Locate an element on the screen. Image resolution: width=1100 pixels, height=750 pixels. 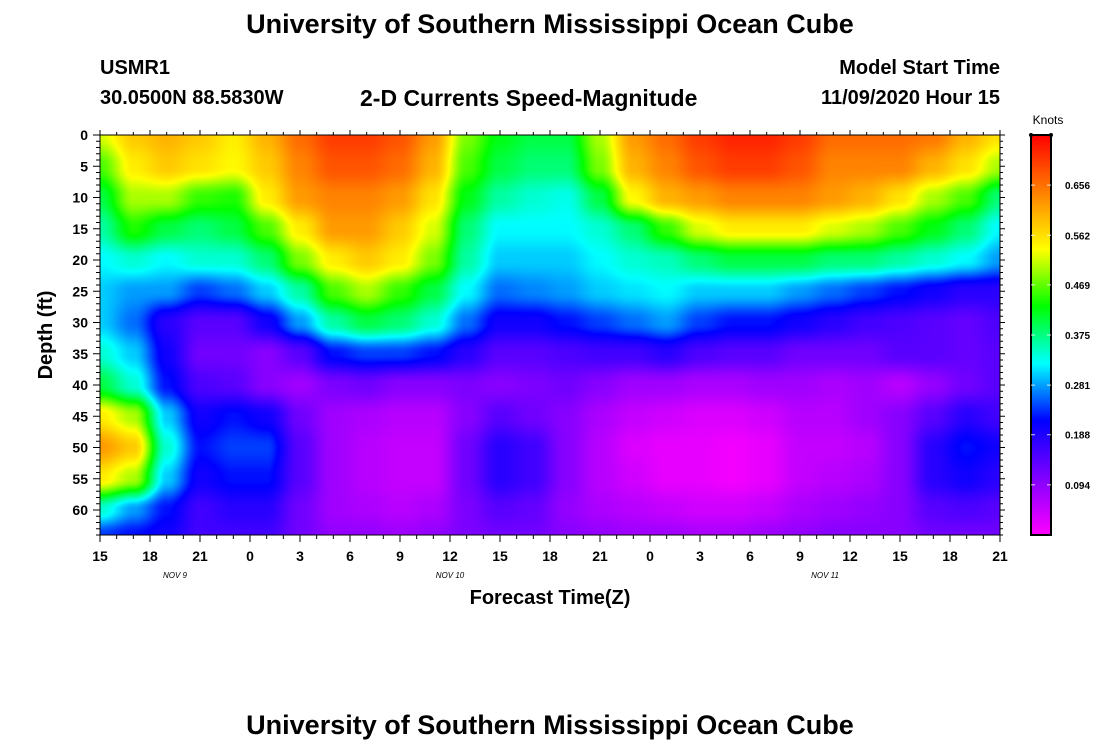
x-day-label: NOV 11 is located at coordinates (825, 575).